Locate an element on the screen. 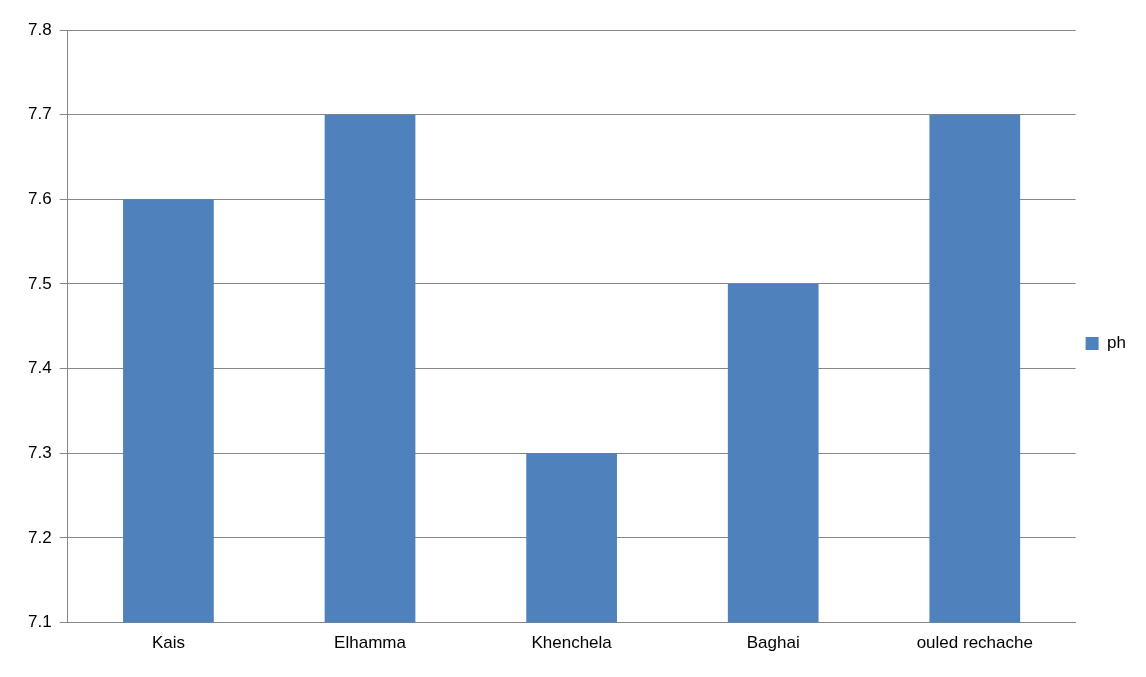  y-tick-label: 7.8 is located at coordinates (39, 29).